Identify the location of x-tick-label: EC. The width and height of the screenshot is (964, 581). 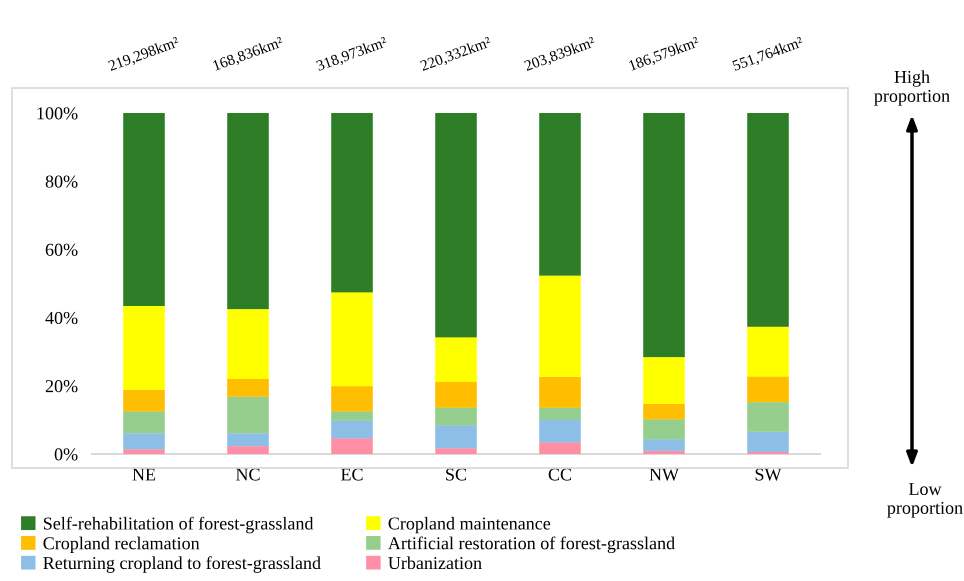
(351, 474).